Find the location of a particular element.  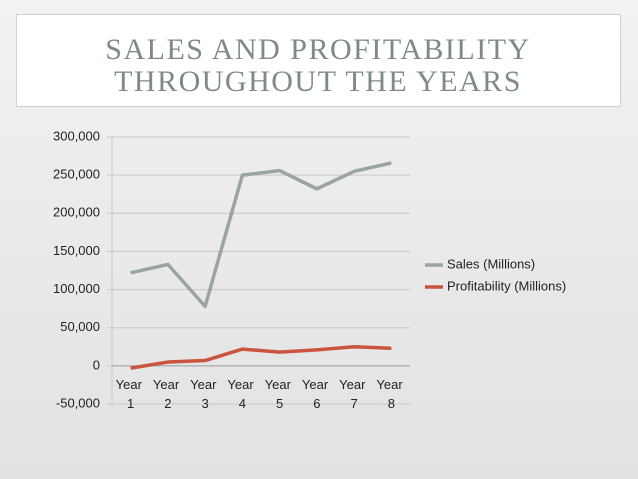

x-tick-label: Year 6 is located at coordinates (317, 394).